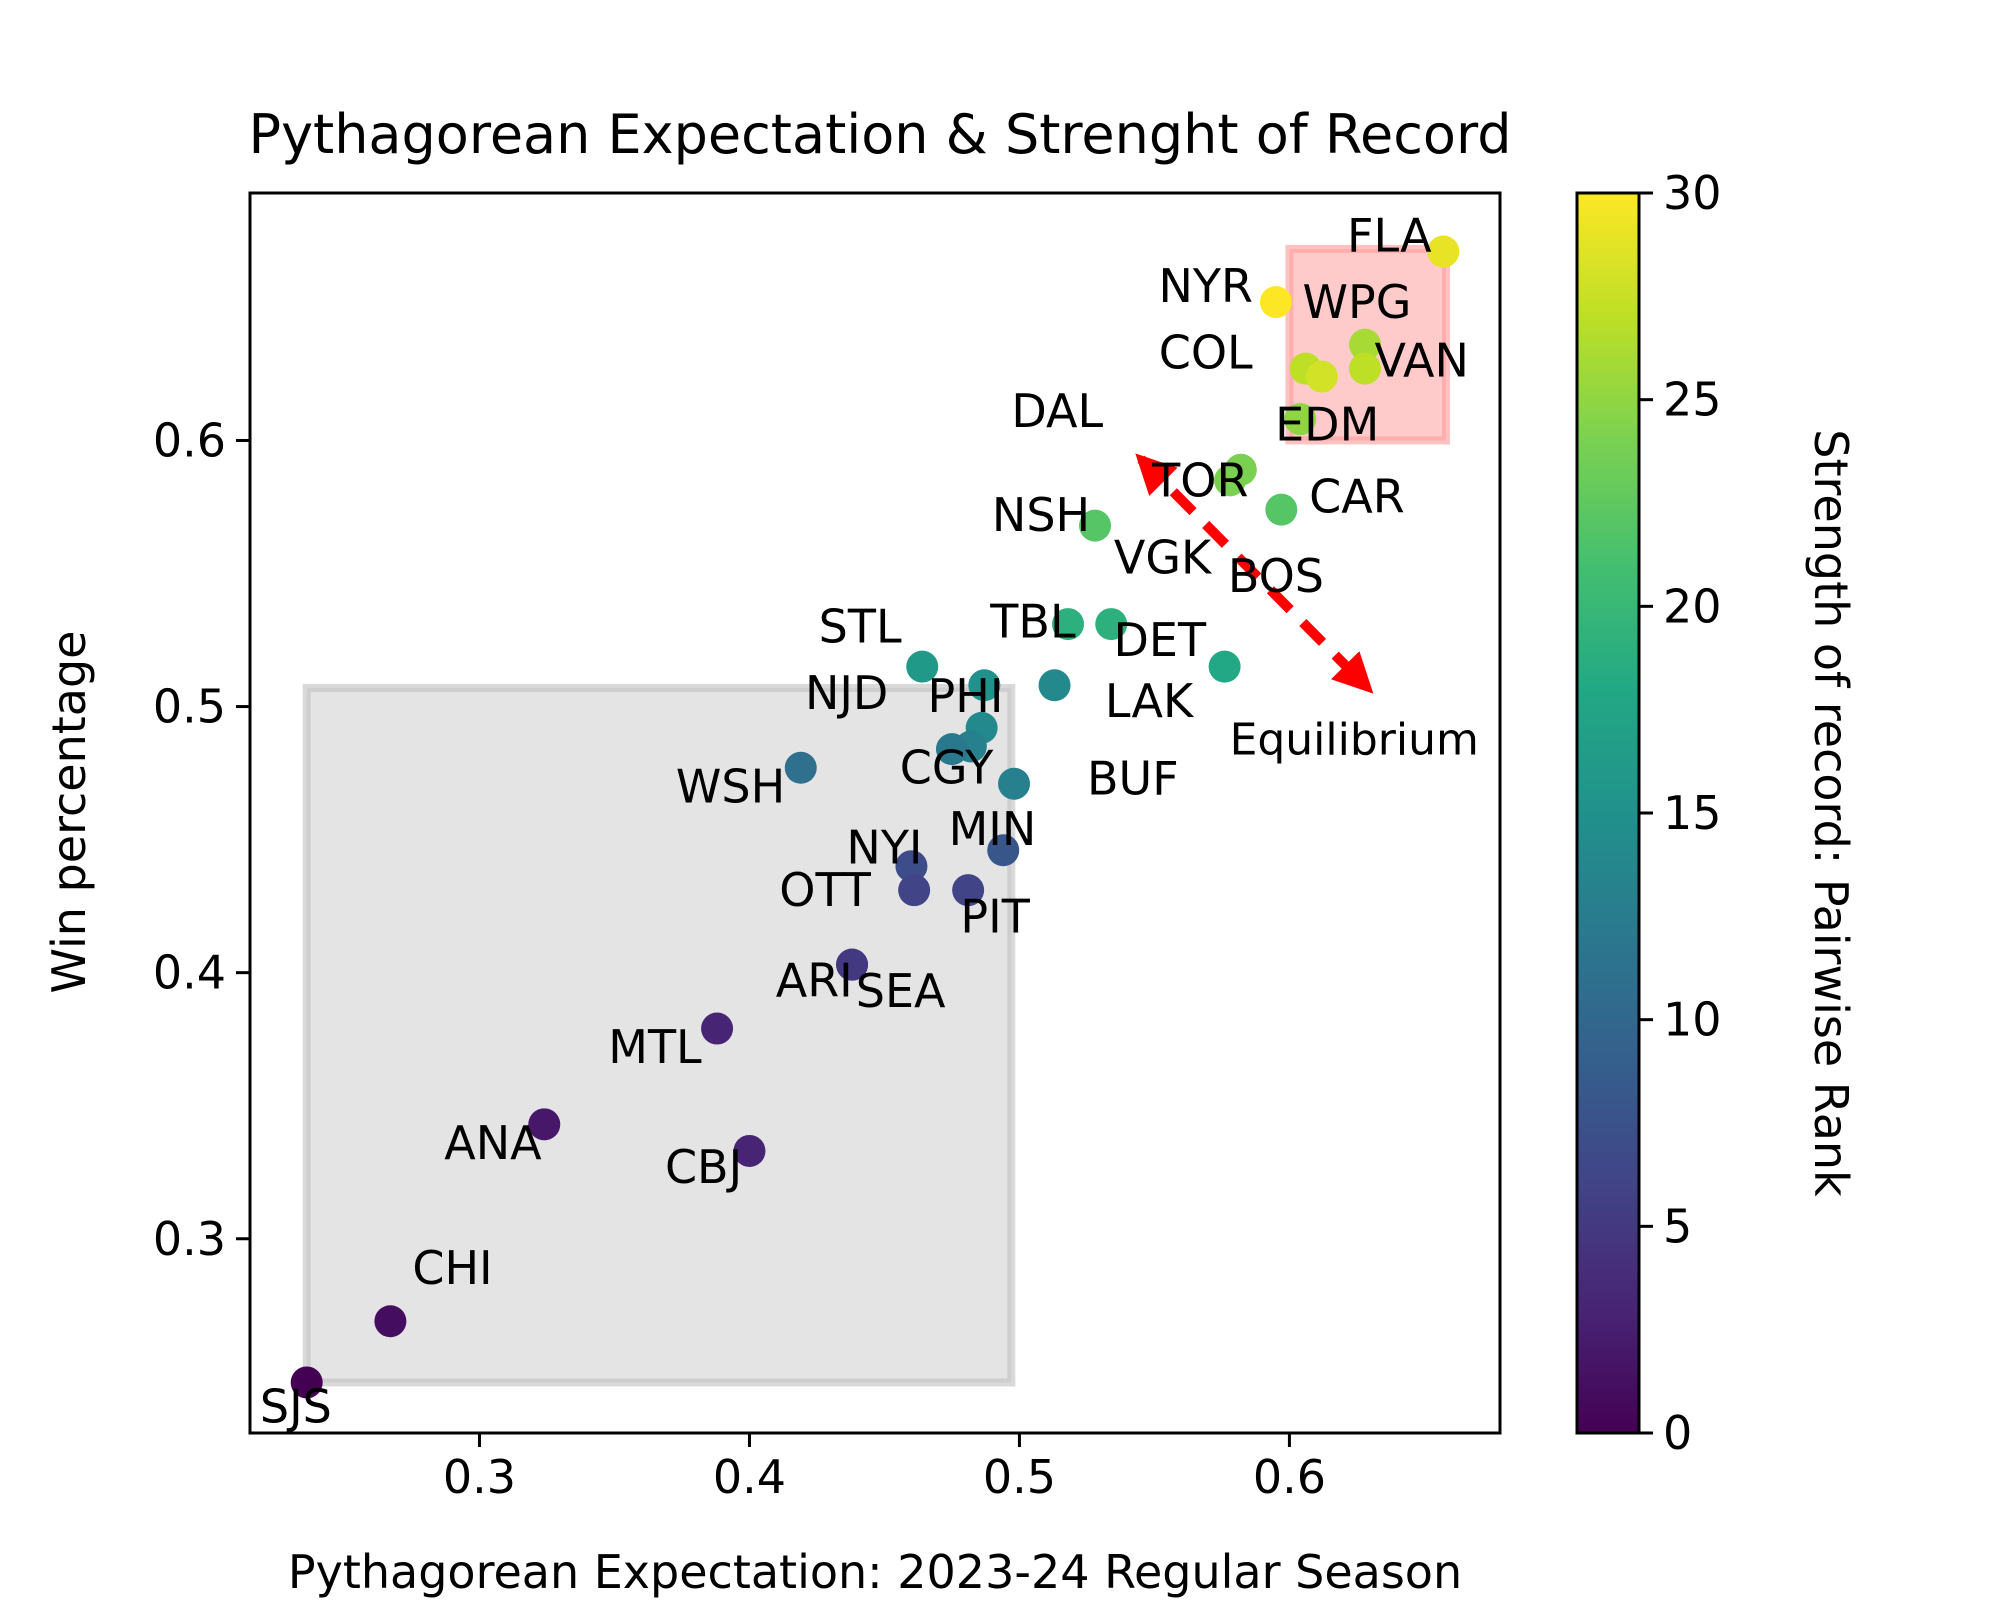 The width and height of the screenshot is (2000, 1600). What do you see at coordinates (1041, 515) in the screenshot?
I see `label-nsh: NSH` at bounding box center [1041, 515].